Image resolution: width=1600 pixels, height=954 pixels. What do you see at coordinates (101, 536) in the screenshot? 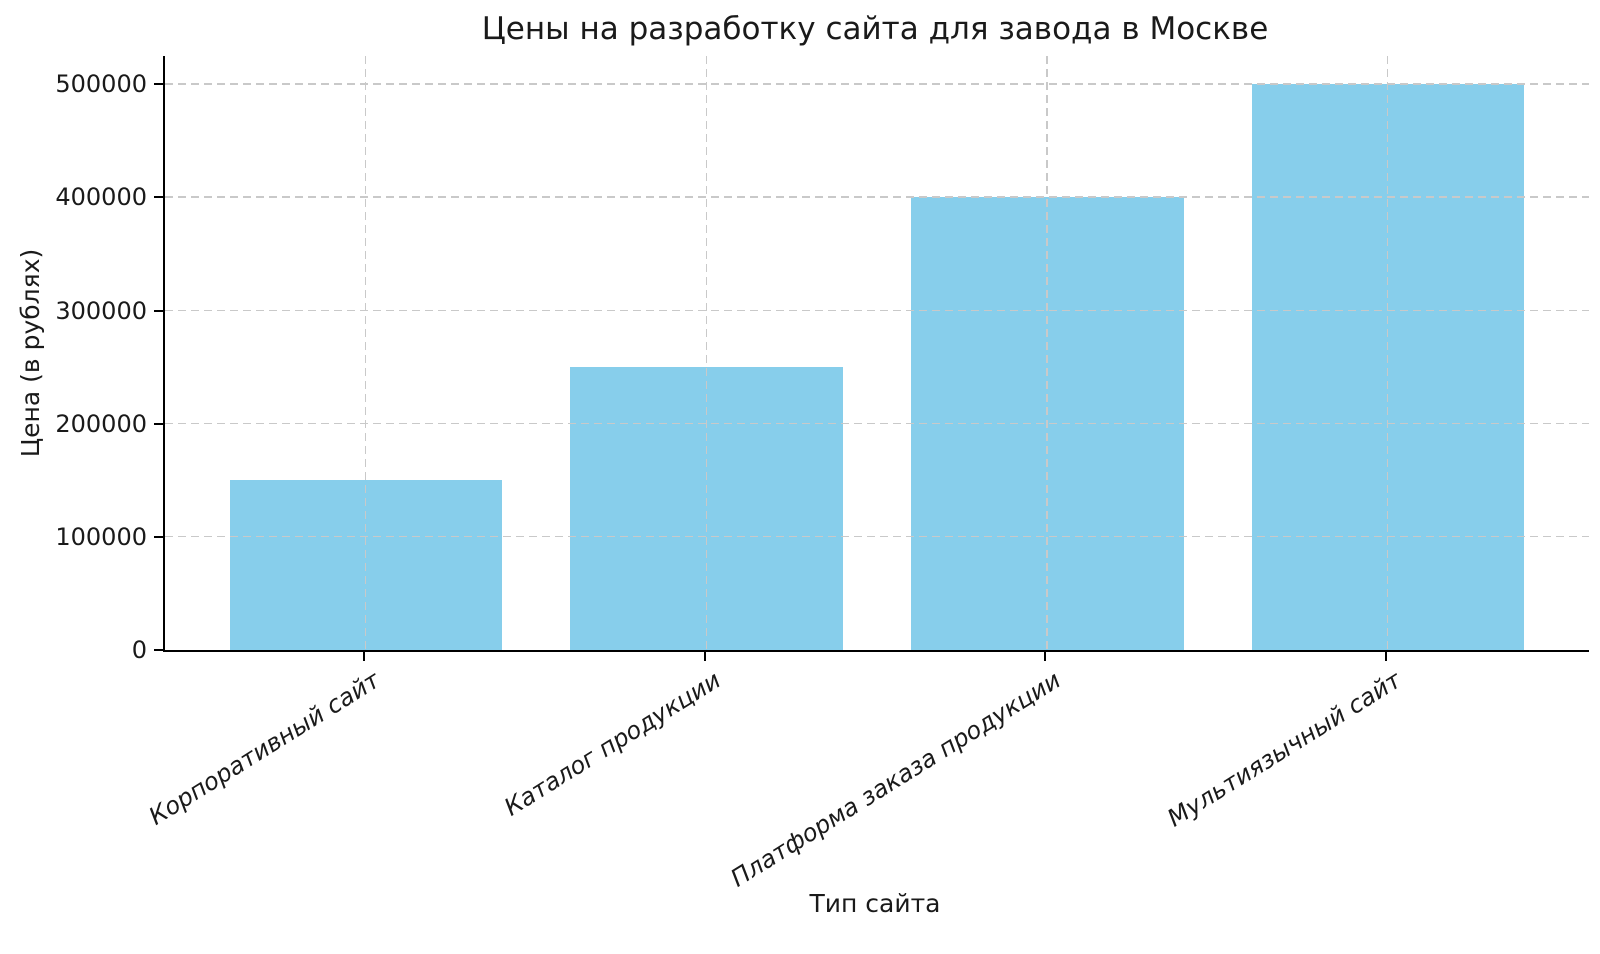
I see `y-tick-label: 100000` at bounding box center [101, 536].